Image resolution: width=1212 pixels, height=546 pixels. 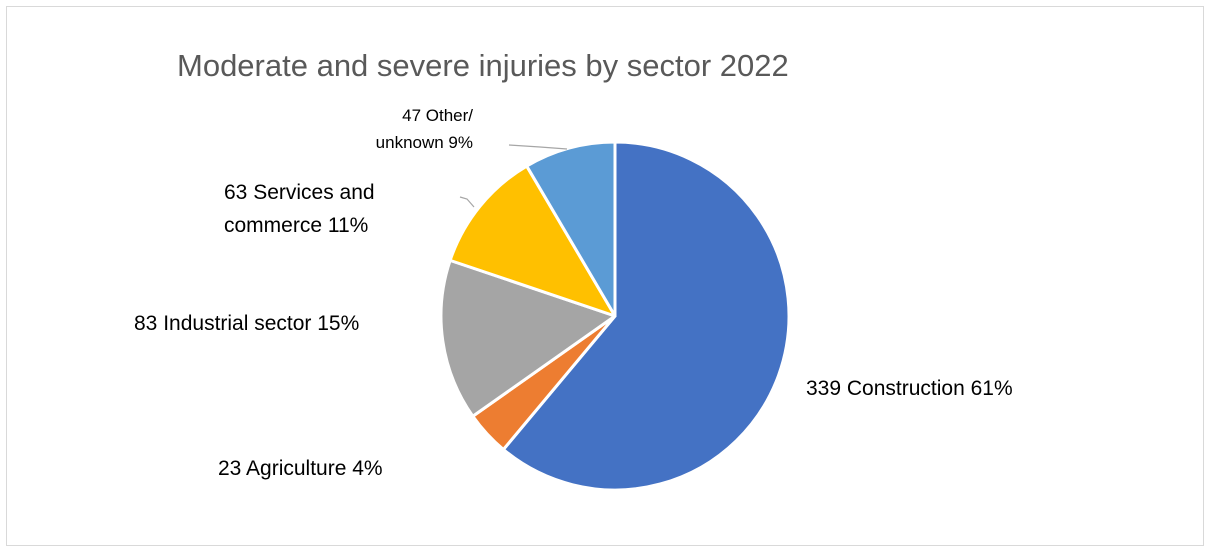 I want to click on slice-label-other-unknown: 47 Other/ unknown 9%, so click(x=410, y=129).